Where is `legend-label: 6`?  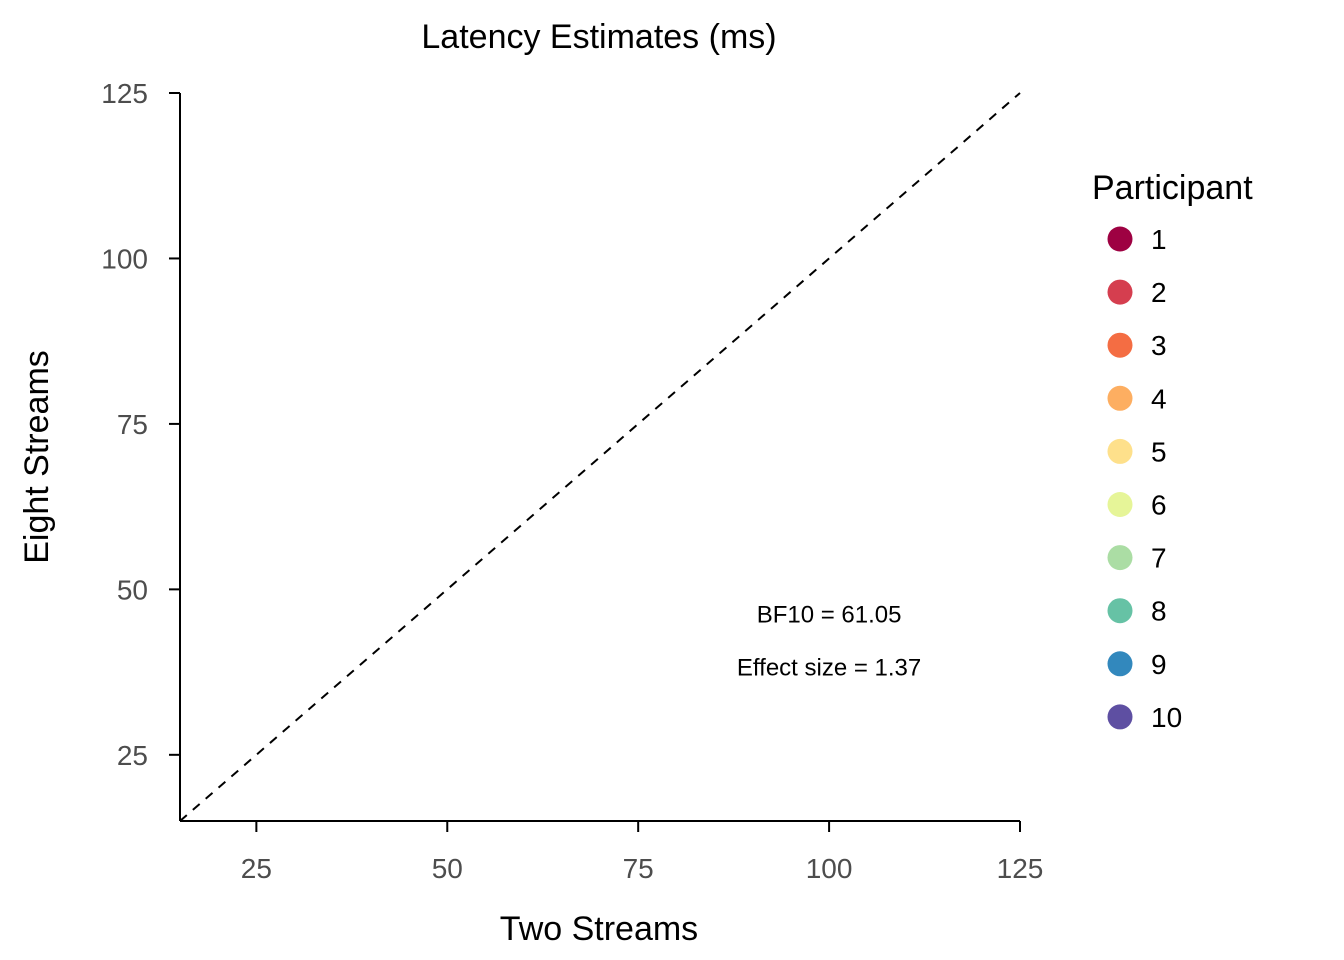 legend-label: 6 is located at coordinates (1159, 505).